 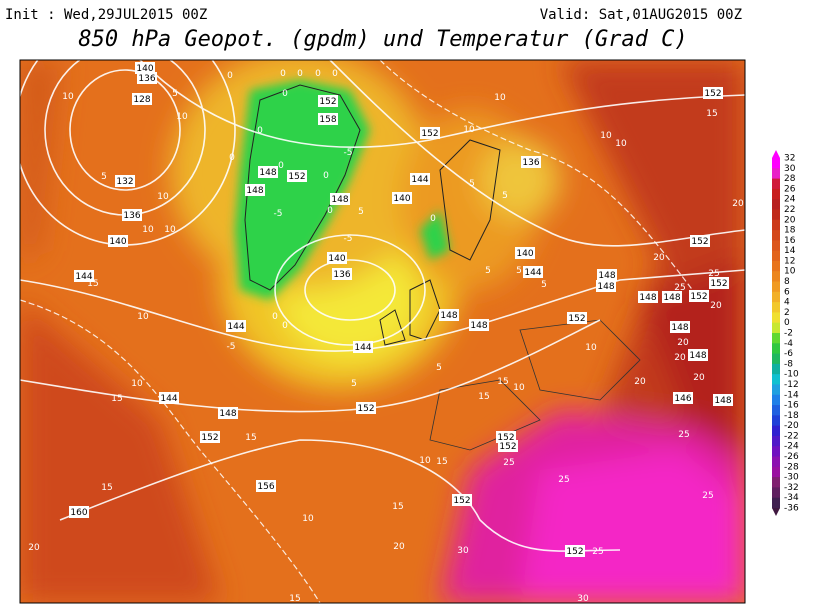 What do you see at coordinates (790, 272) in the screenshot?
I see `colorbar-label: 10` at bounding box center [790, 272].